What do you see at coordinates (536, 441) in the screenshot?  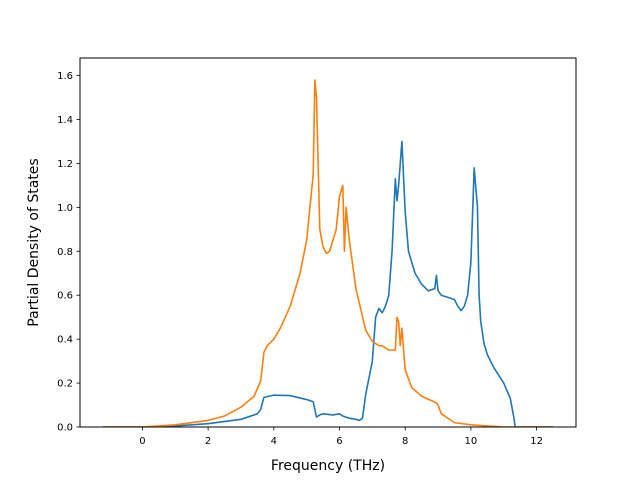 I see `x-tick-label: 12` at bounding box center [536, 441].